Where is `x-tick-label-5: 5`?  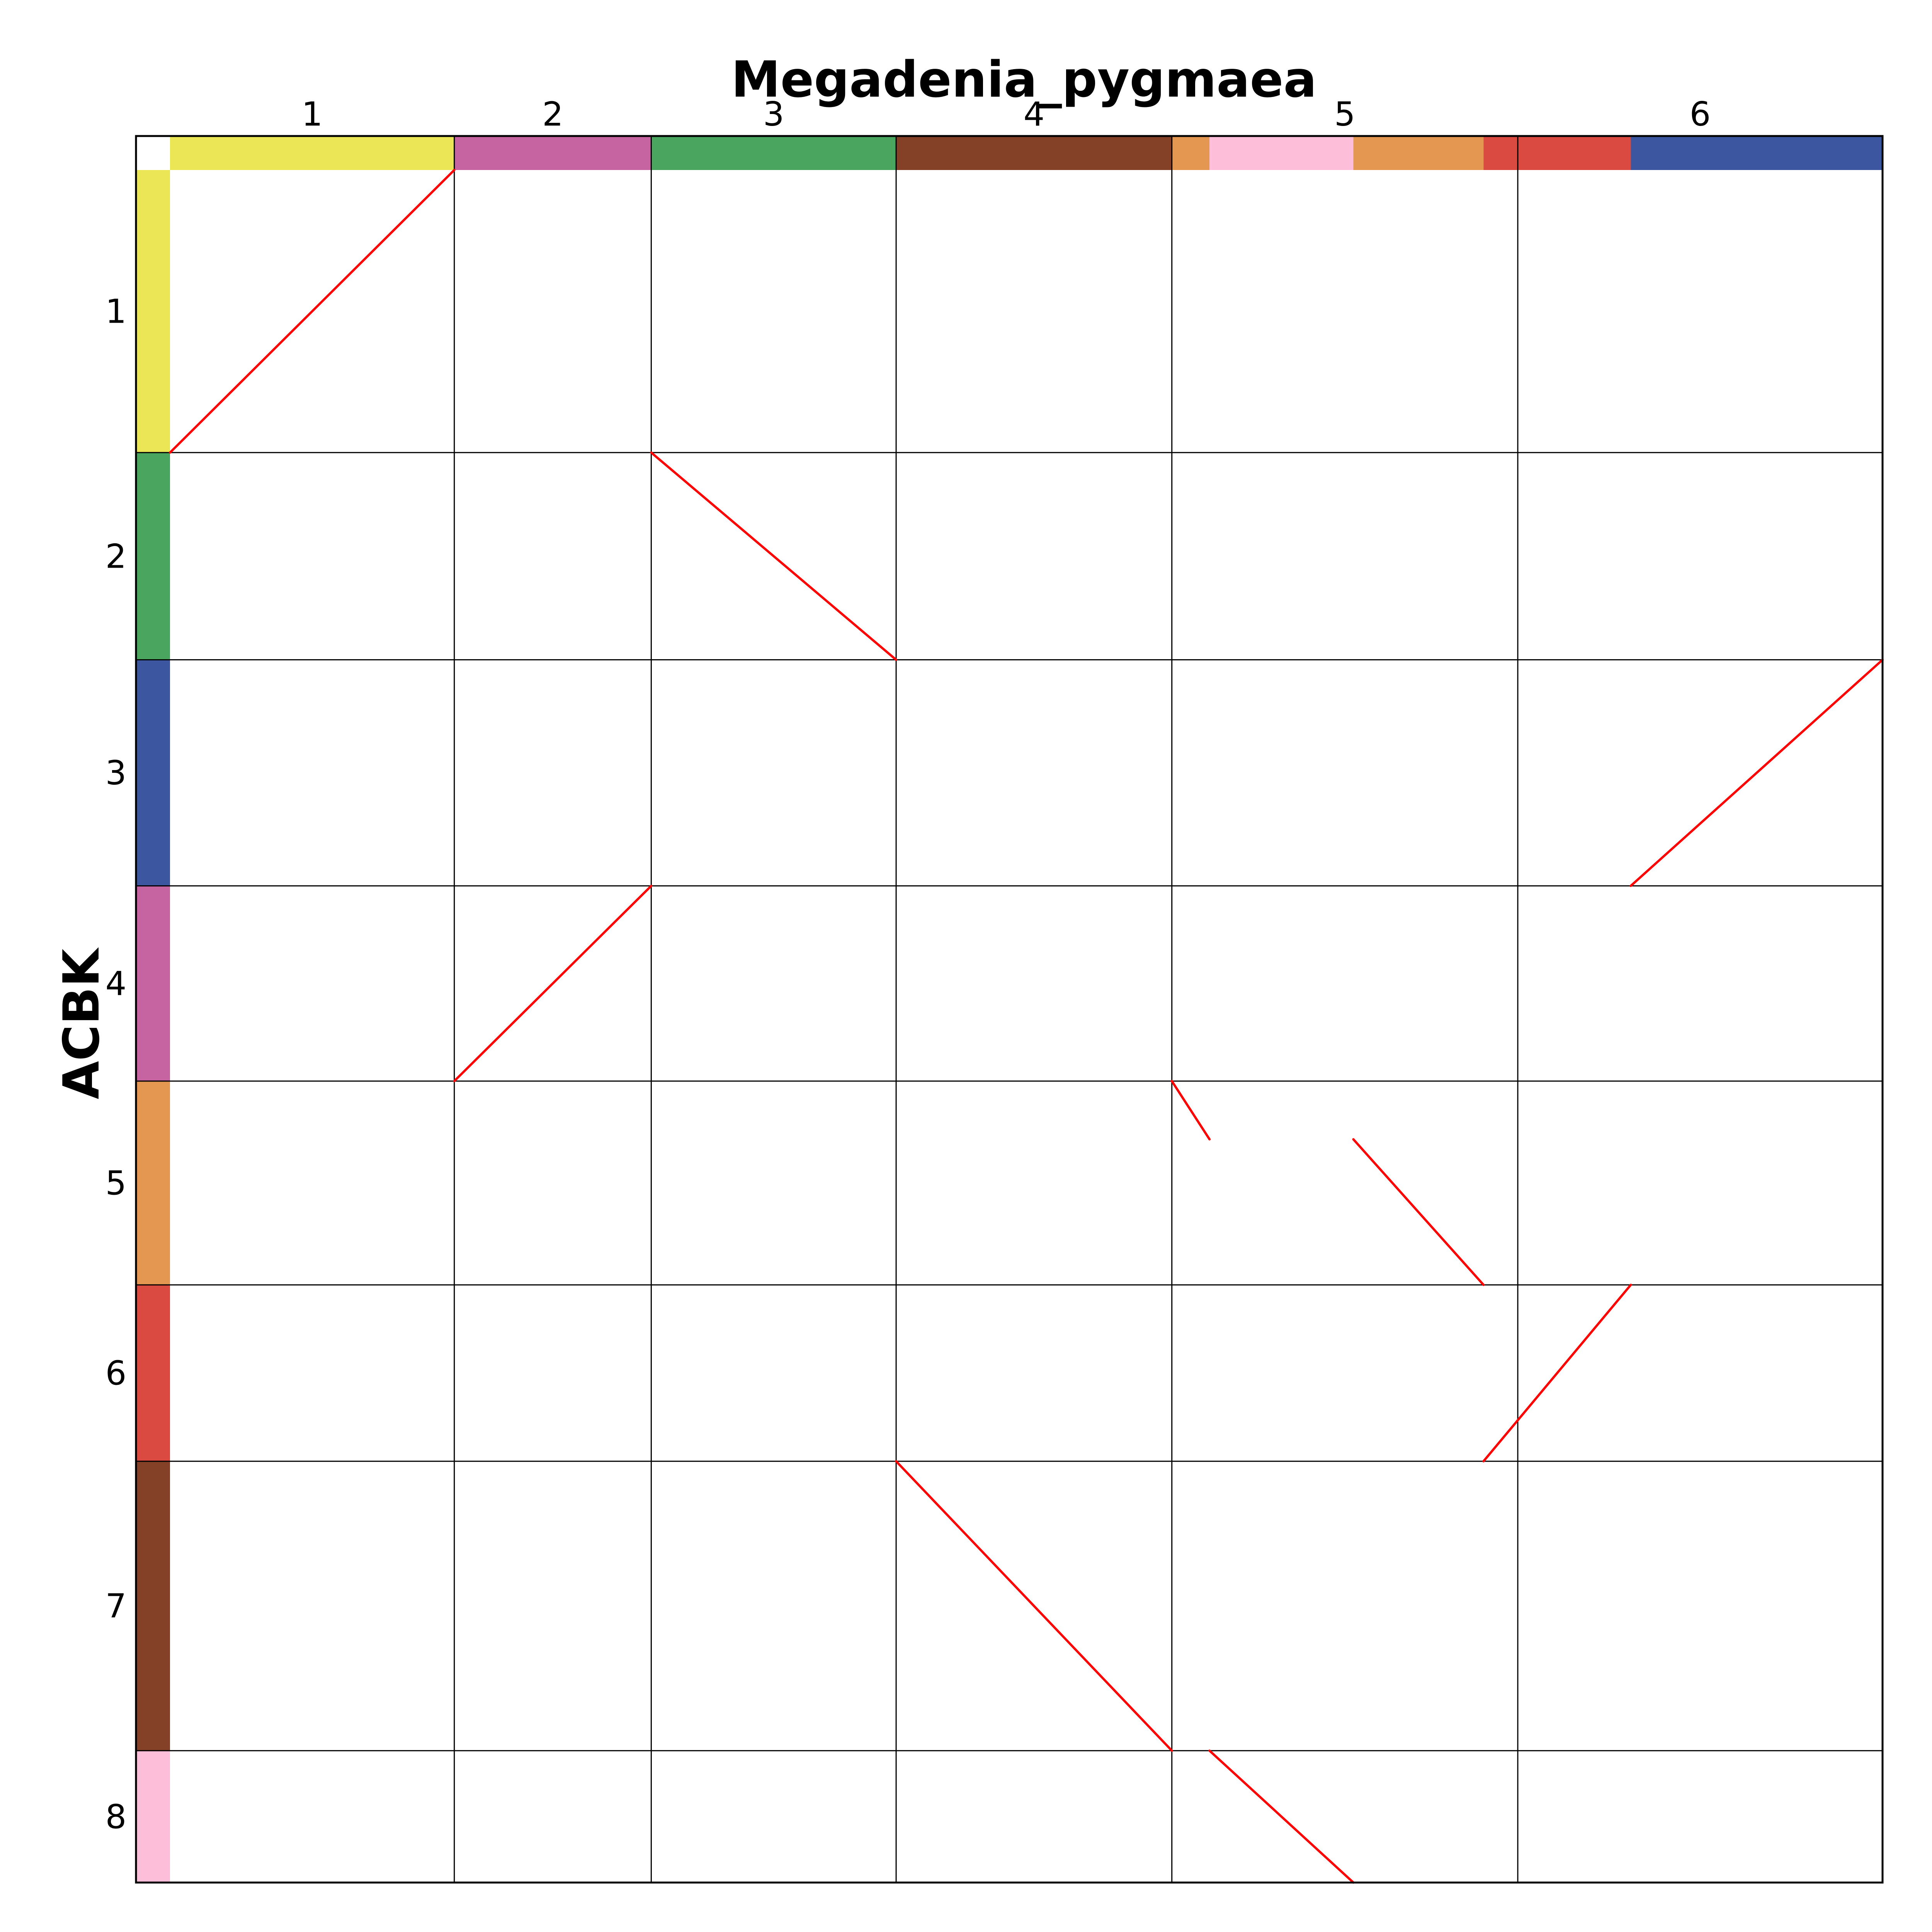 x-tick-label-5: 5 is located at coordinates (1345, 114).